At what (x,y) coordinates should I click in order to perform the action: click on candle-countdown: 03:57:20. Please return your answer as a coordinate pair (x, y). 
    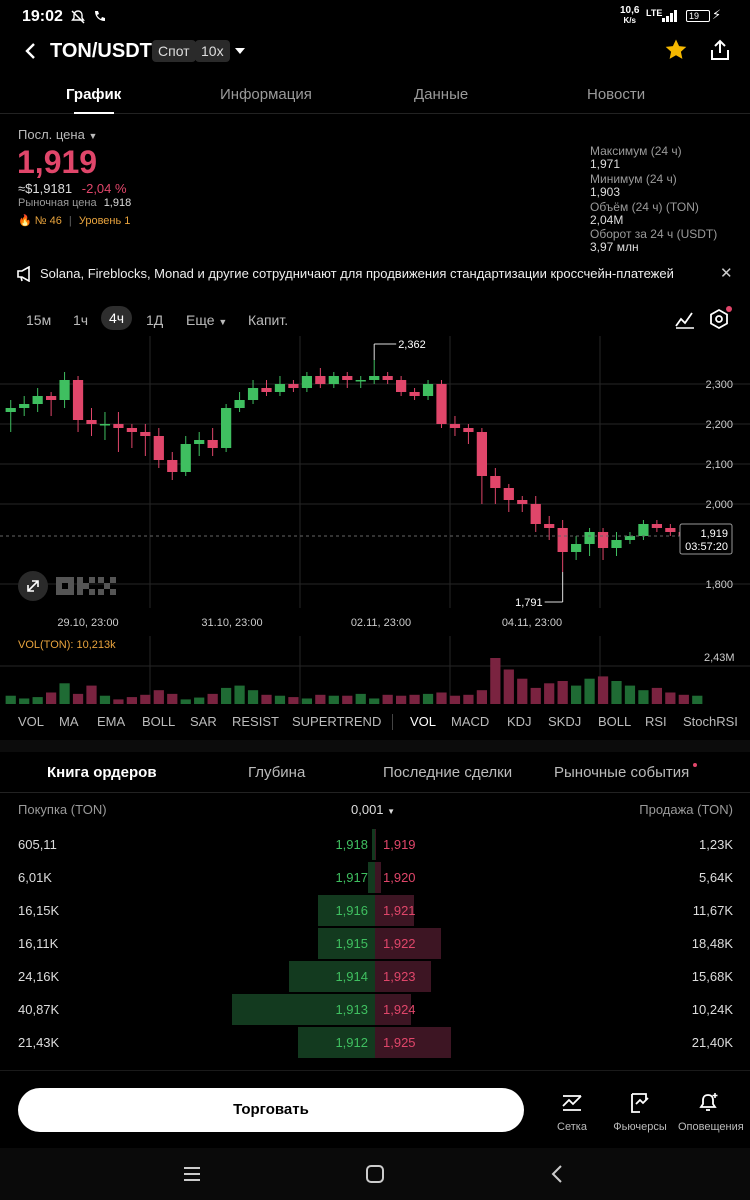
    Looking at the image, I should click on (706, 547).